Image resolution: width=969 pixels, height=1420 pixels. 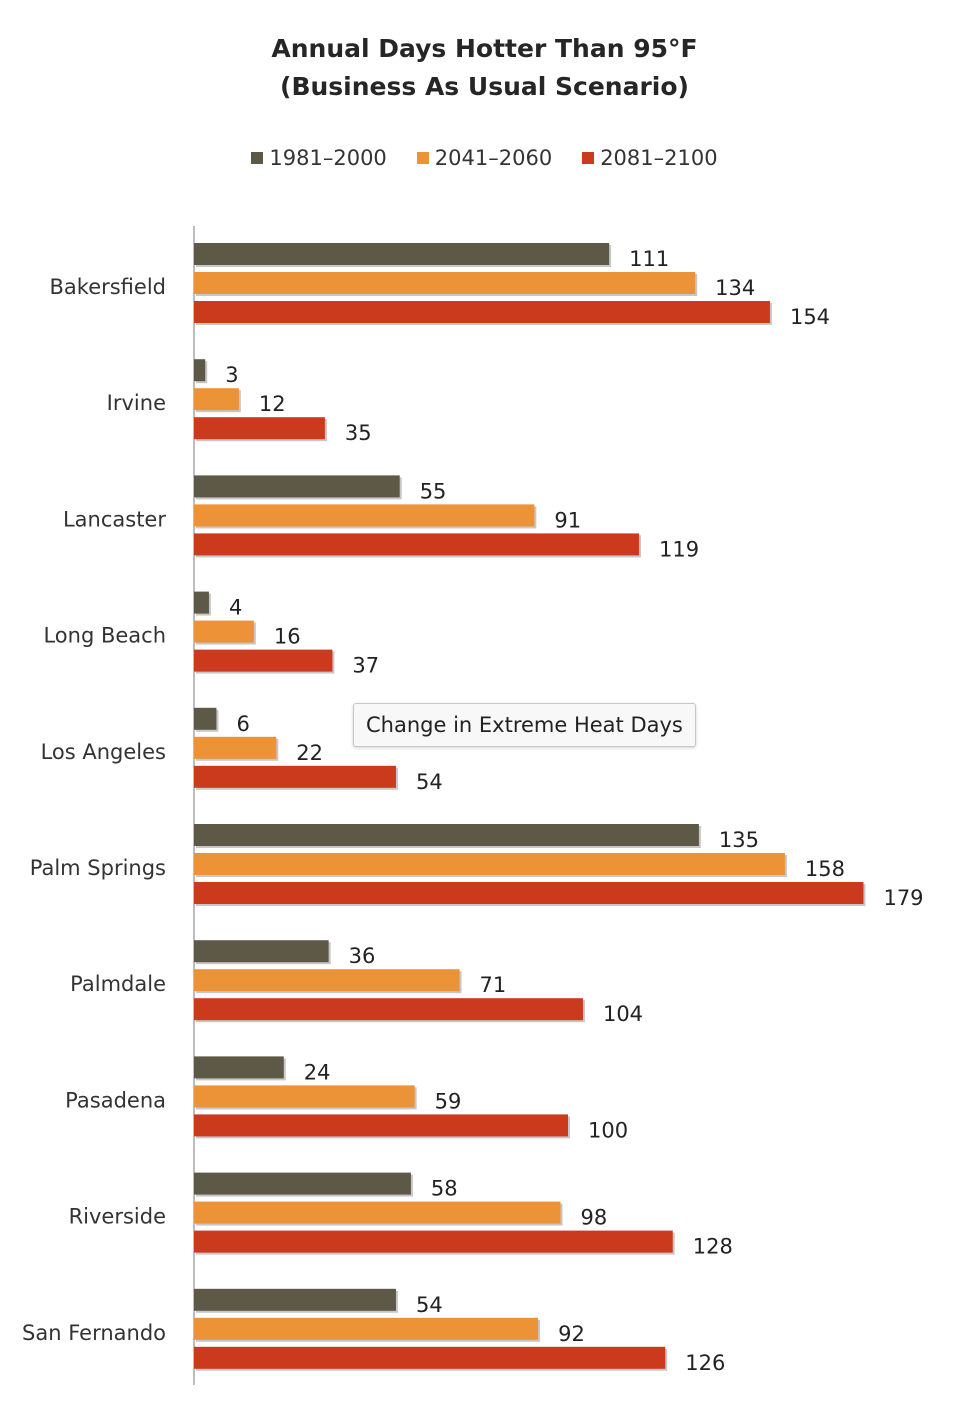 What do you see at coordinates (304, 1096) in the screenshot?
I see `bar-pasadena-2041-2060` at bounding box center [304, 1096].